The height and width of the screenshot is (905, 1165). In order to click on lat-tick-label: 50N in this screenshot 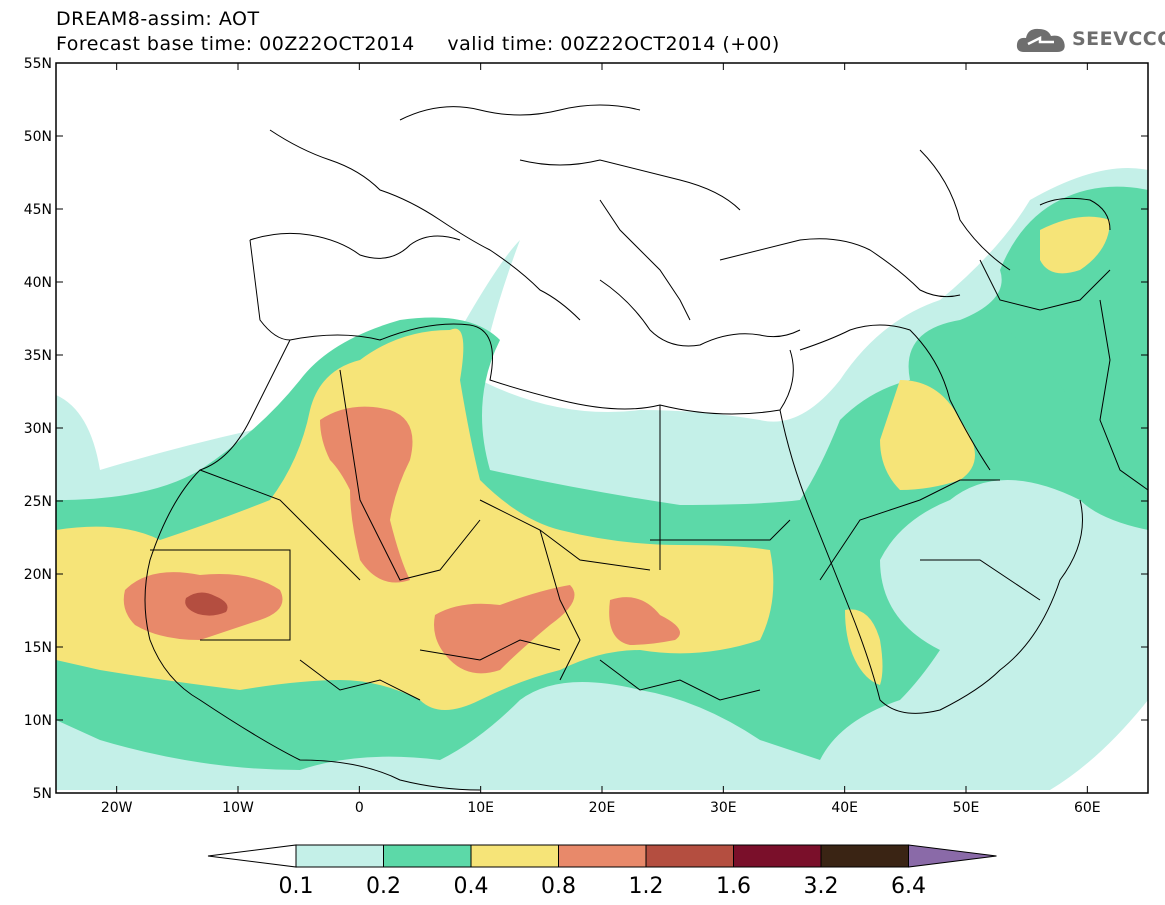, I will do `click(38, 137)`.